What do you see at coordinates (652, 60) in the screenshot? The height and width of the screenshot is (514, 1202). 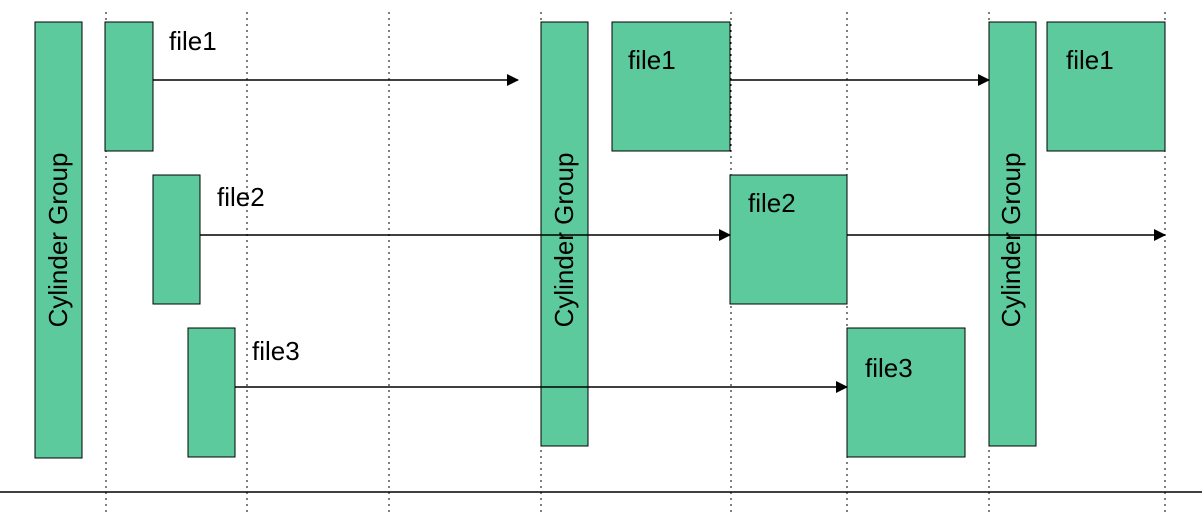 I see `file1-block-middle-label: file1` at bounding box center [652, 60].